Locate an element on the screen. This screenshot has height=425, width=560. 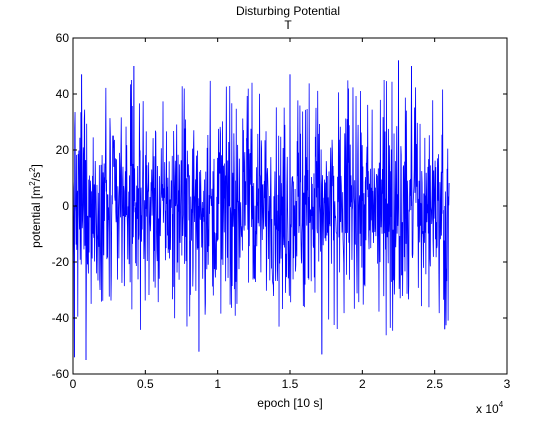
x-axis-label: epoch [10 s] is located at coordinates (289, 403).